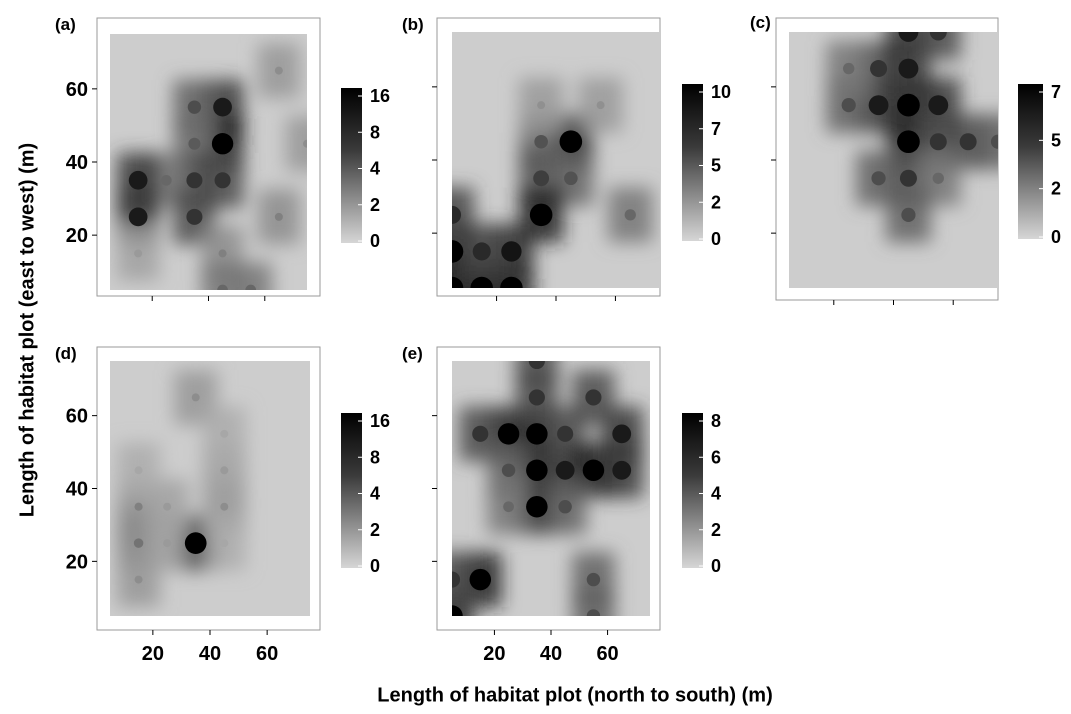 This screenshot has width=1071, height=714. What do you see at coordinates (77, 490) in the screenshot?
I see `y-tick-label: 40` at bounding box center [77, 490].